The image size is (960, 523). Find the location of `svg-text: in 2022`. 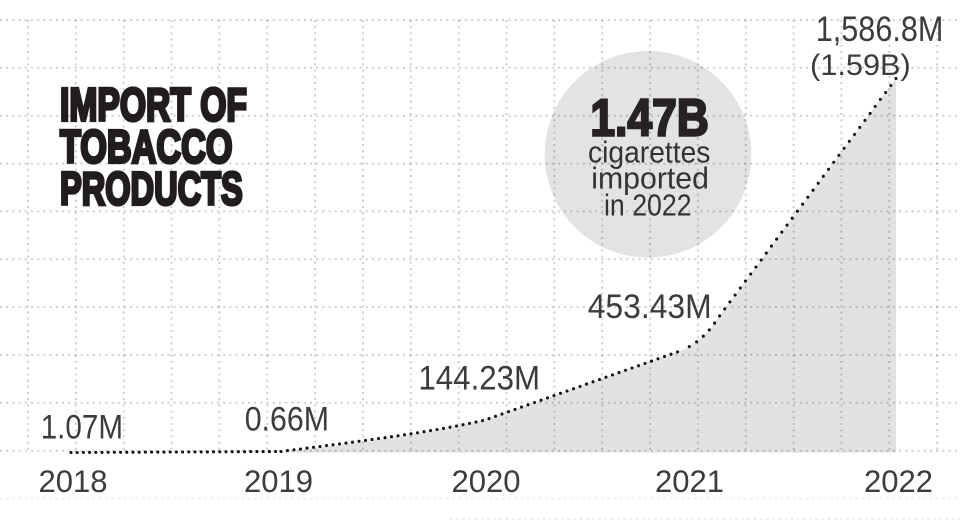

svg-text: in 2022 is located at coordinates (648, 206).